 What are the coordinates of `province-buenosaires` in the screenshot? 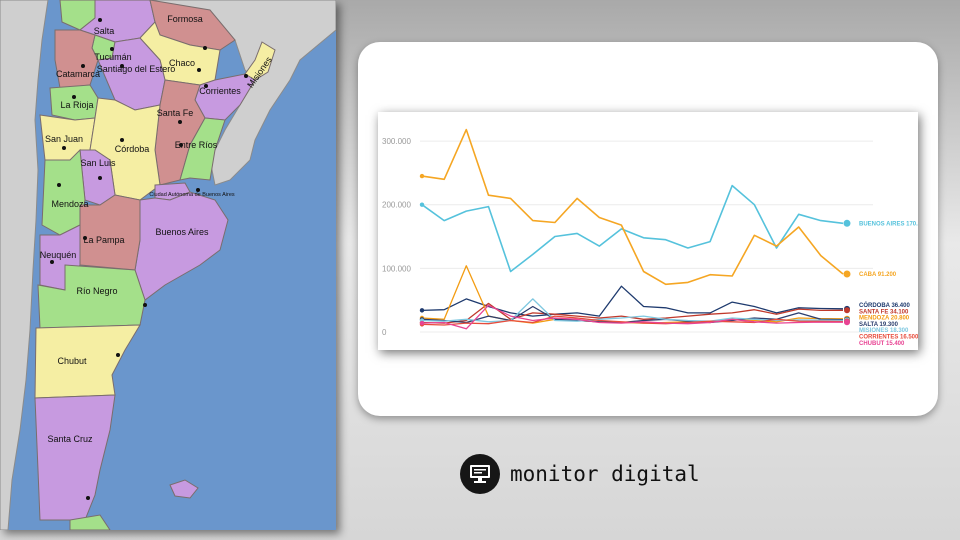 It's located at (181, 246).